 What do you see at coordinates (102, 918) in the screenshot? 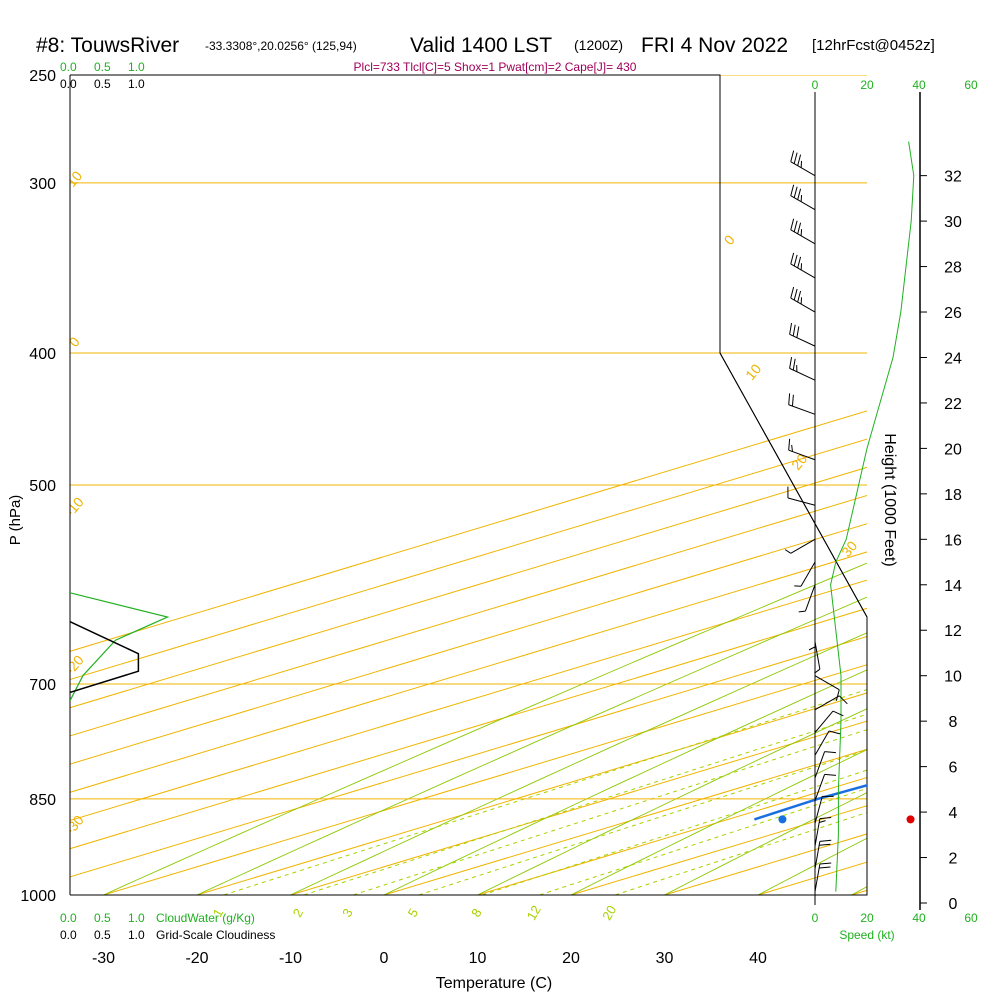
I see `cloud-scale-bottom-green-1: 0.5` at bounding box center [102, 918].